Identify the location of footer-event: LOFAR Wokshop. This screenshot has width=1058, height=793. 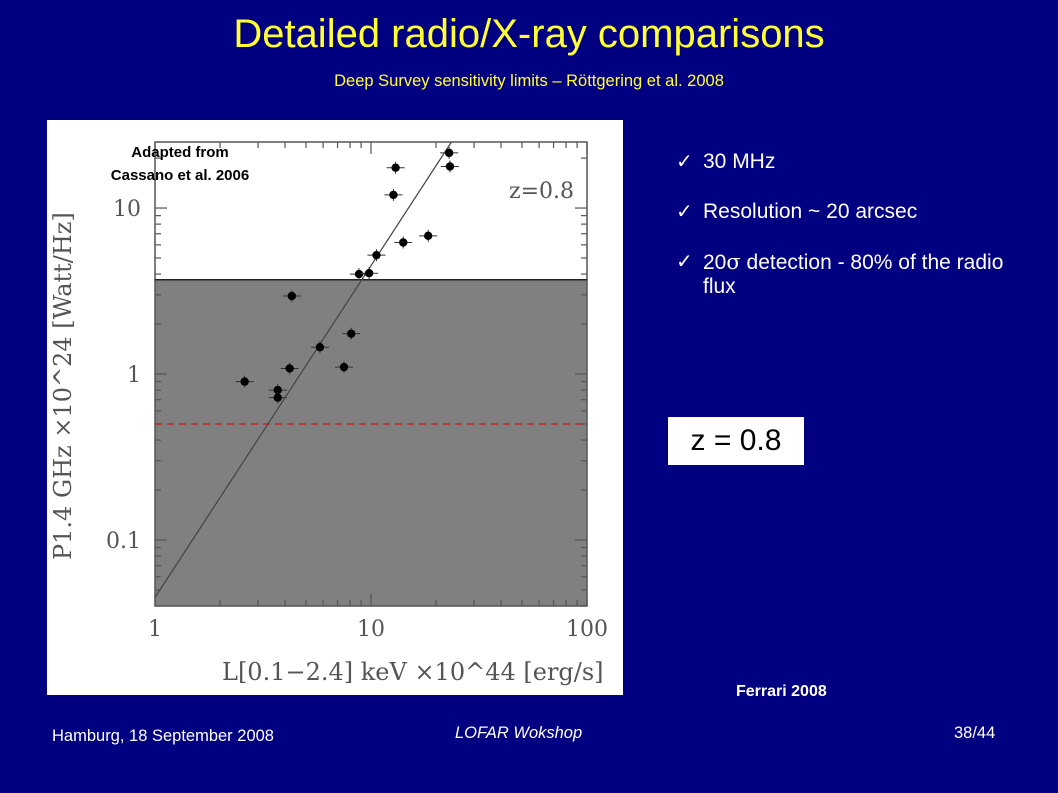
(519, 733).